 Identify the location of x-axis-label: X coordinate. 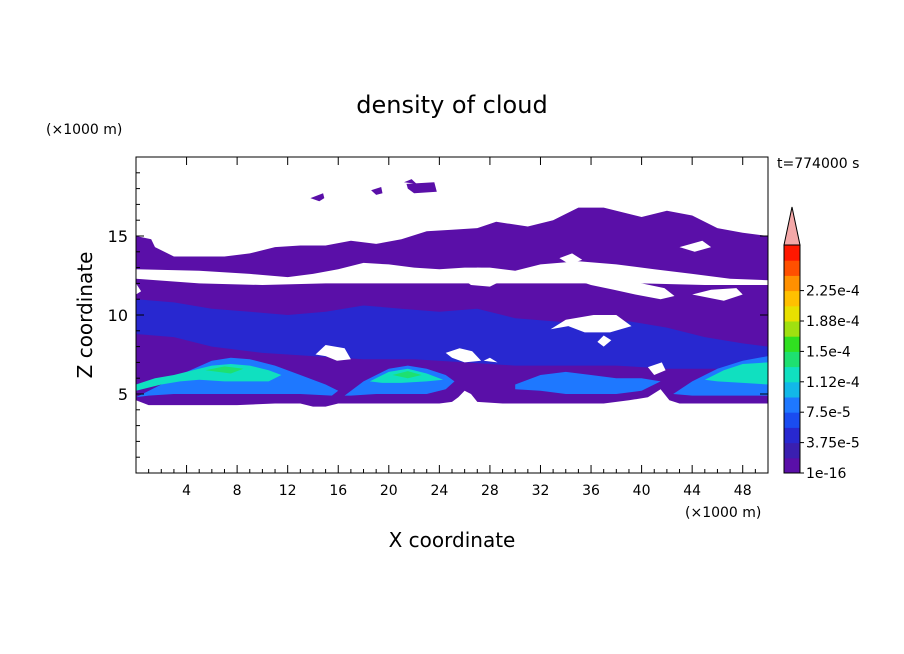
(452, 540).